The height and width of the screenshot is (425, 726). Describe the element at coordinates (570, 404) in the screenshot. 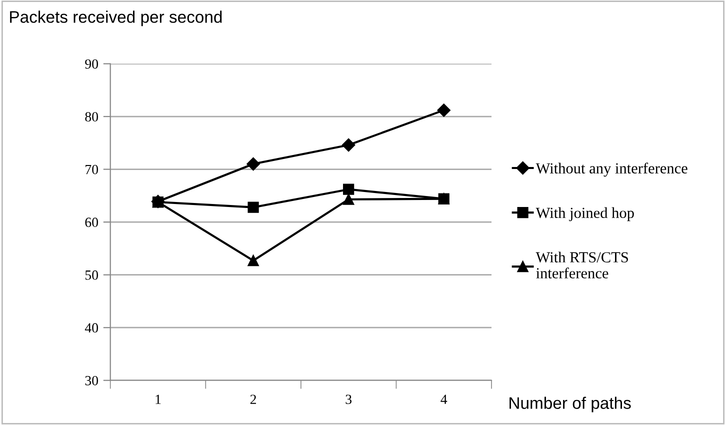

I see `x-axis-title: Number of paths` at that location.